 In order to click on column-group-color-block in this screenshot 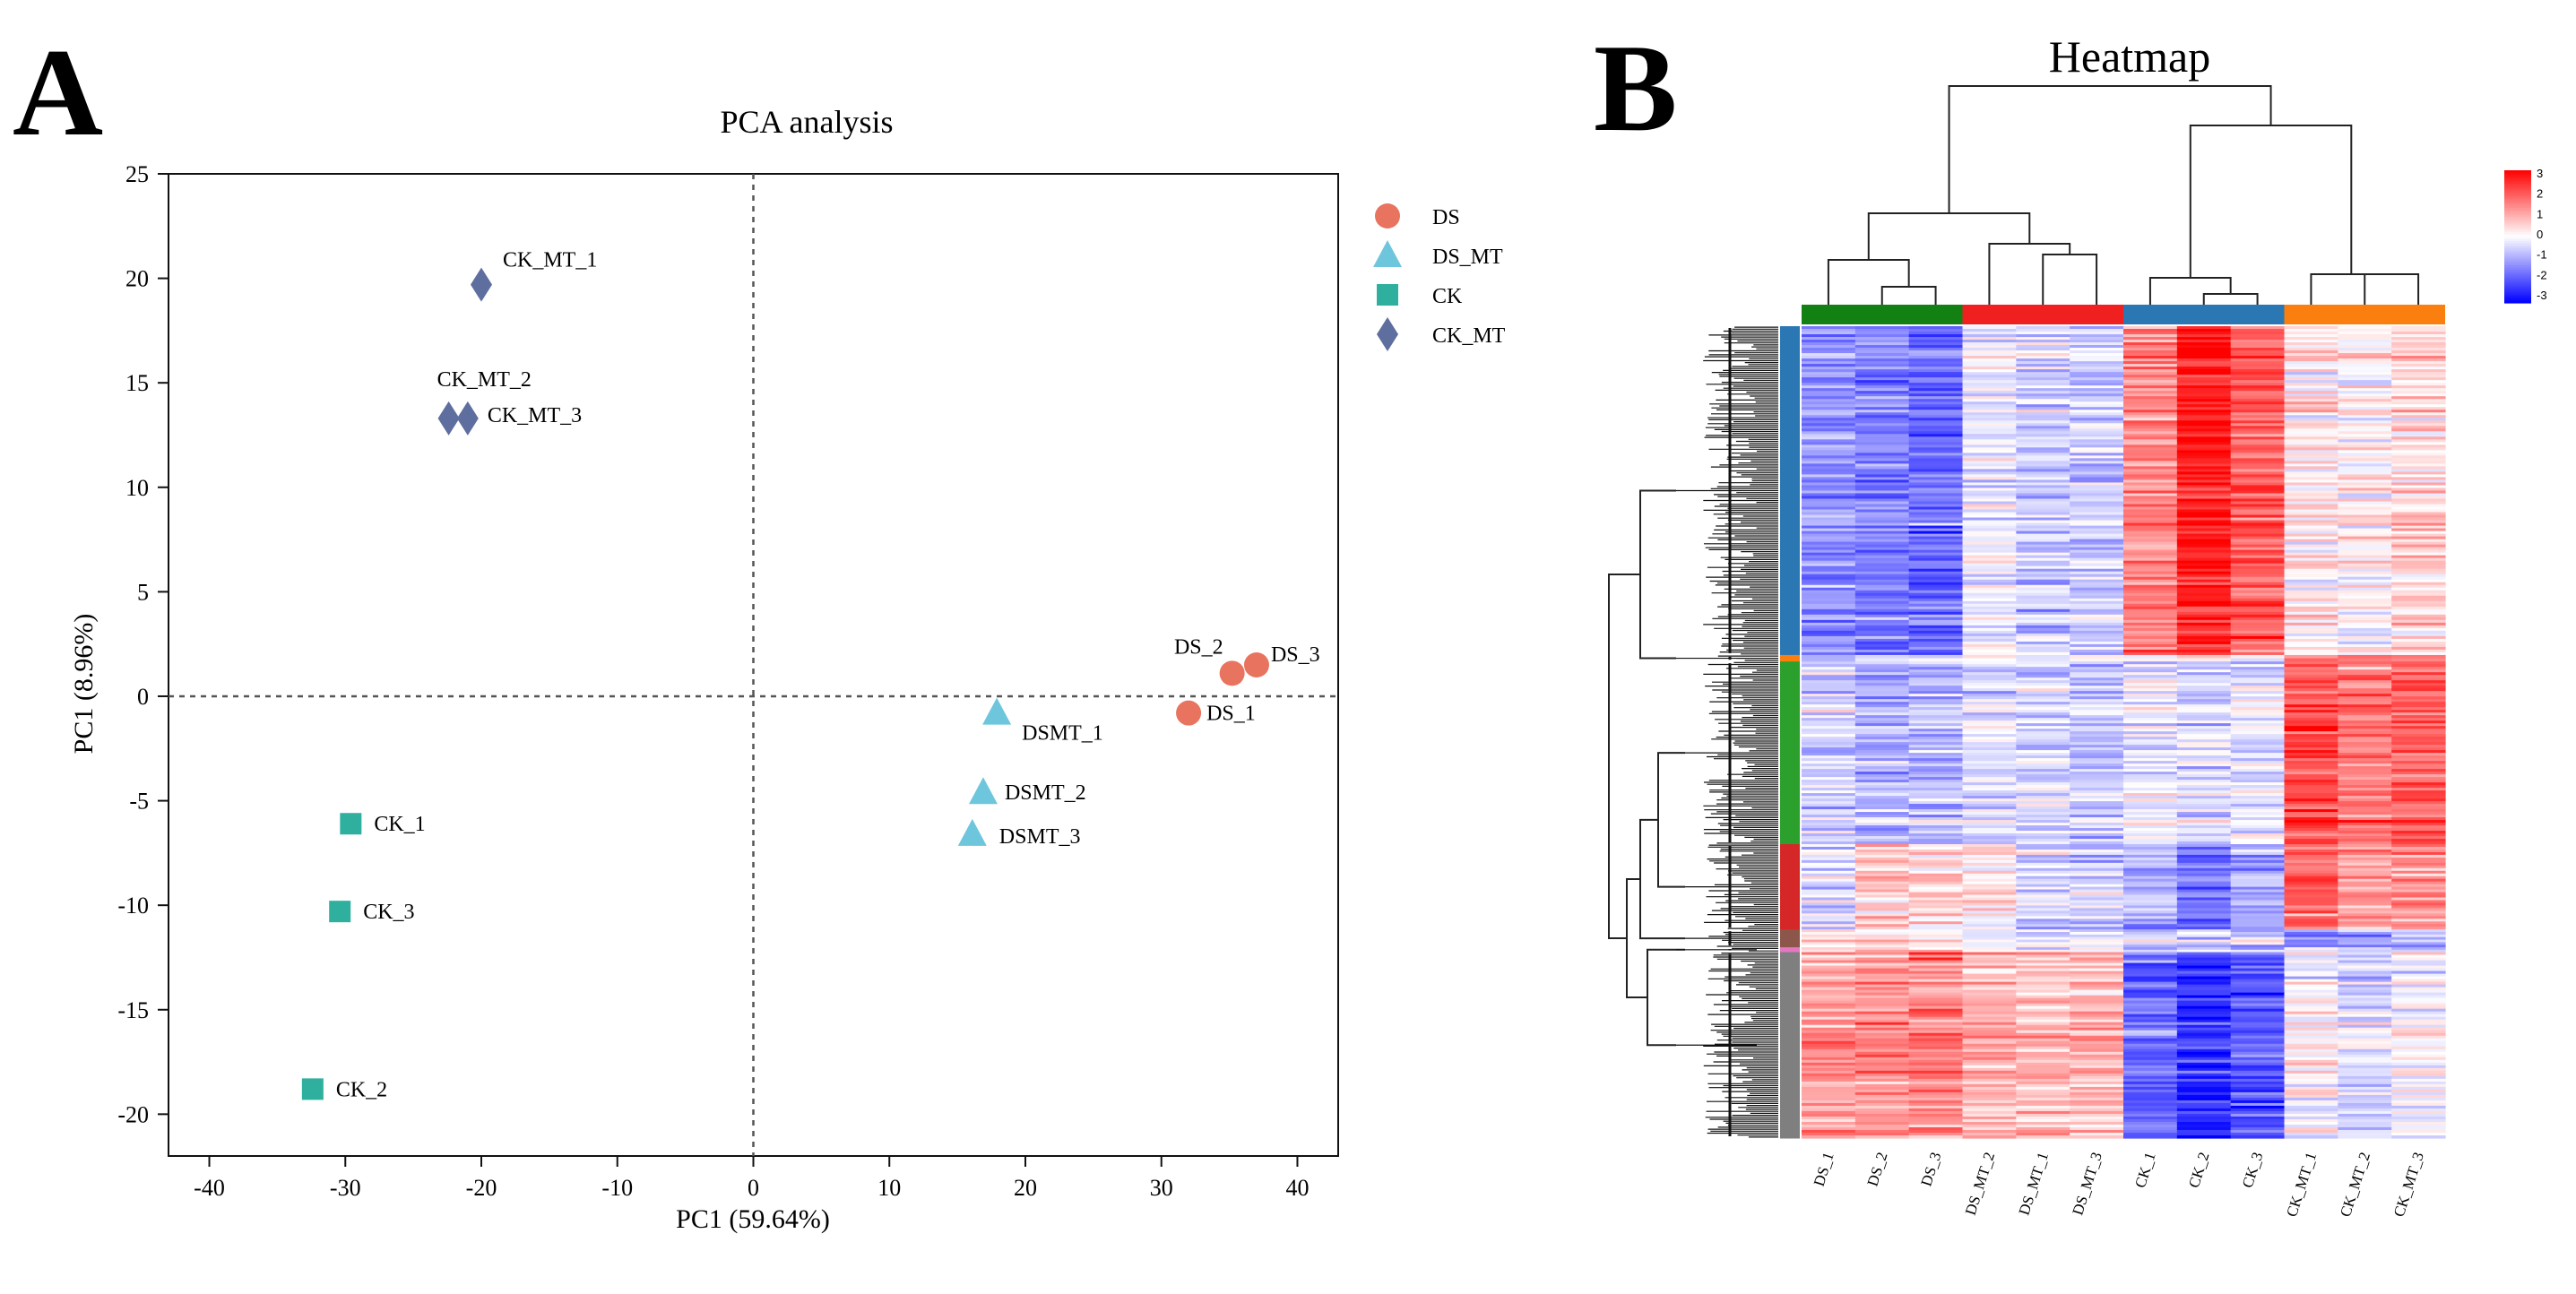, I will do `click(2042, 314)`.